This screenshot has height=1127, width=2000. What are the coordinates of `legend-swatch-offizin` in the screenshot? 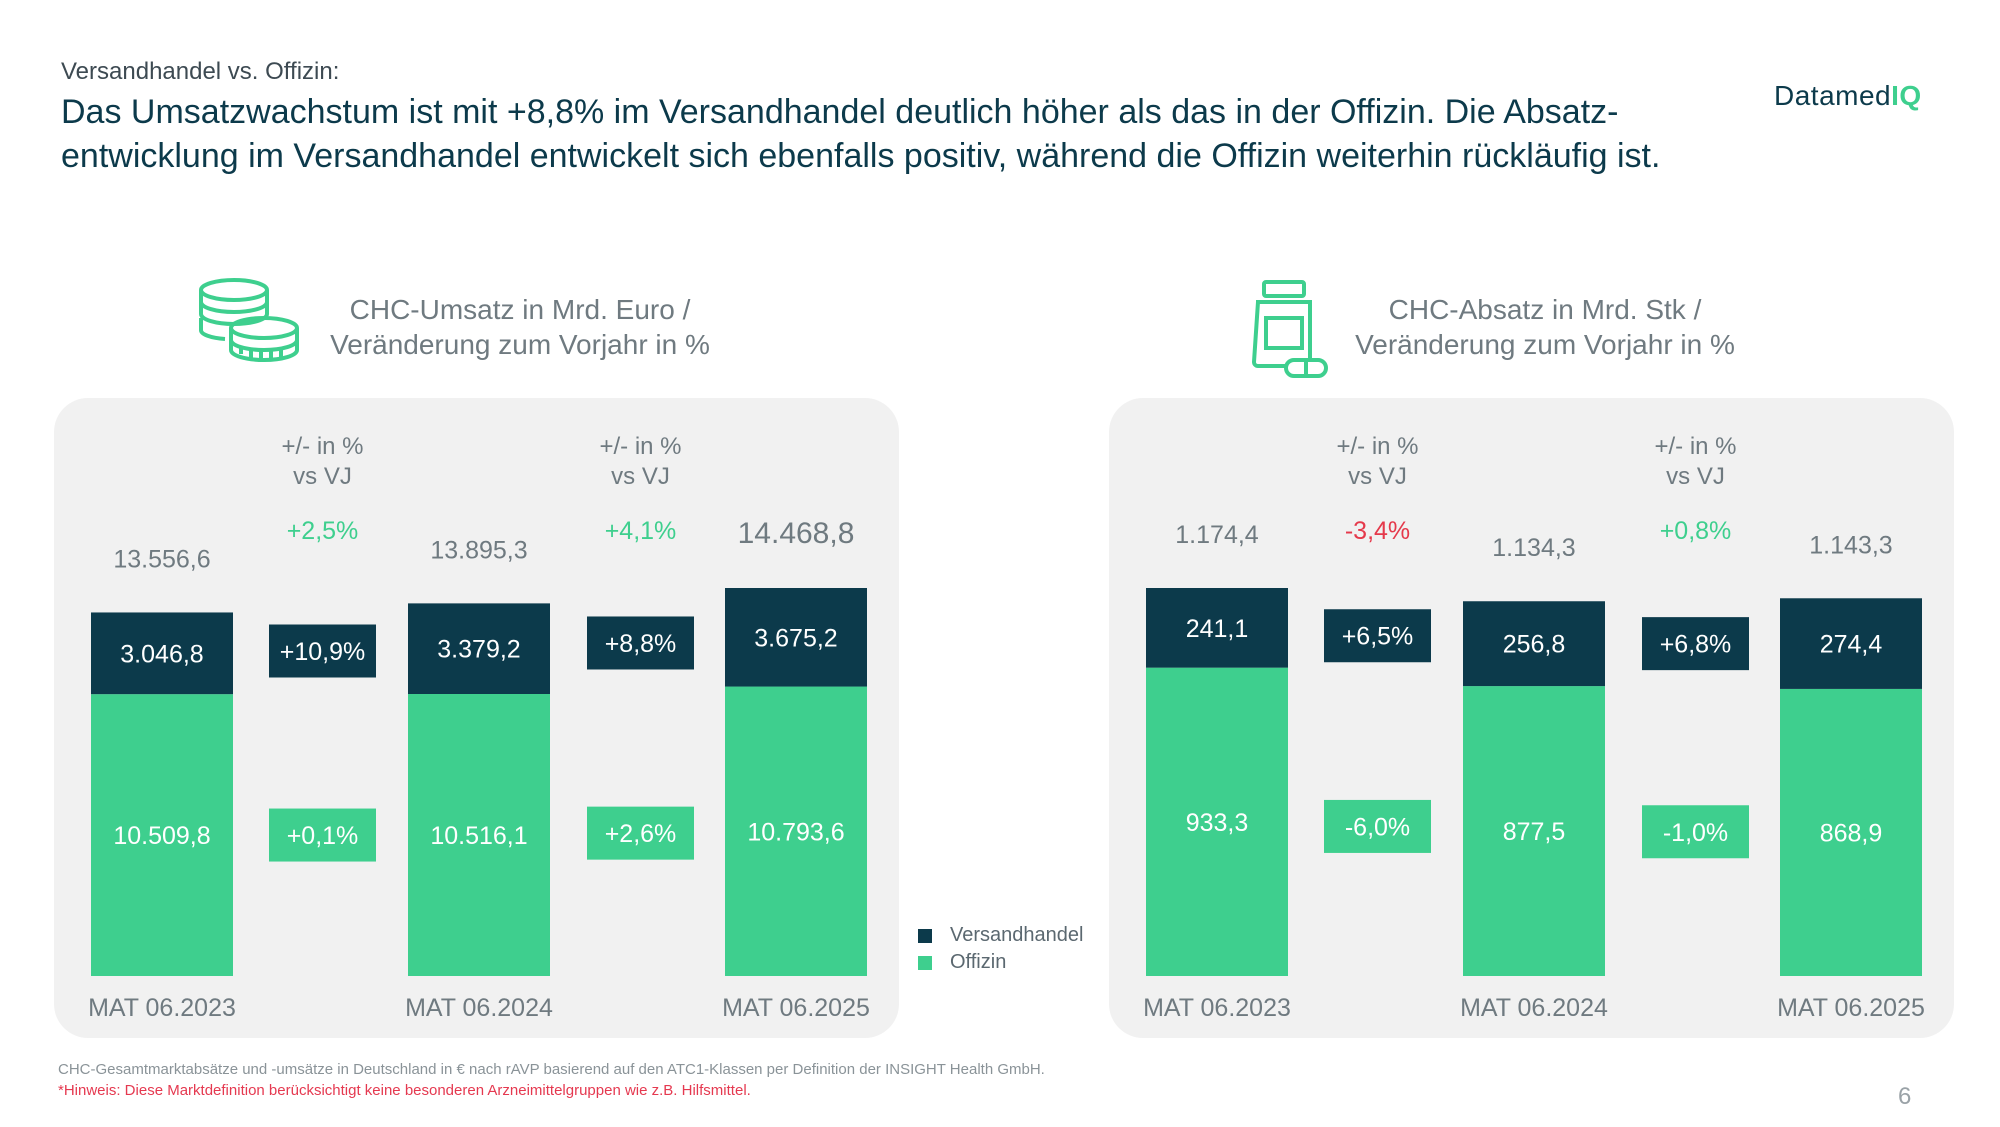 It's located at (925, 962).